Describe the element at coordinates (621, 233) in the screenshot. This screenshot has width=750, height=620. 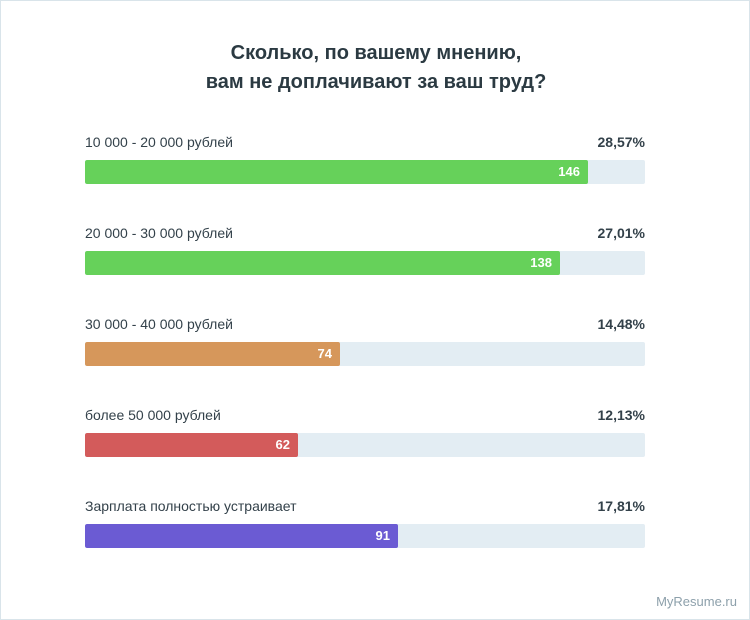
I see `bar-percent-label: 27,01%` at that location.